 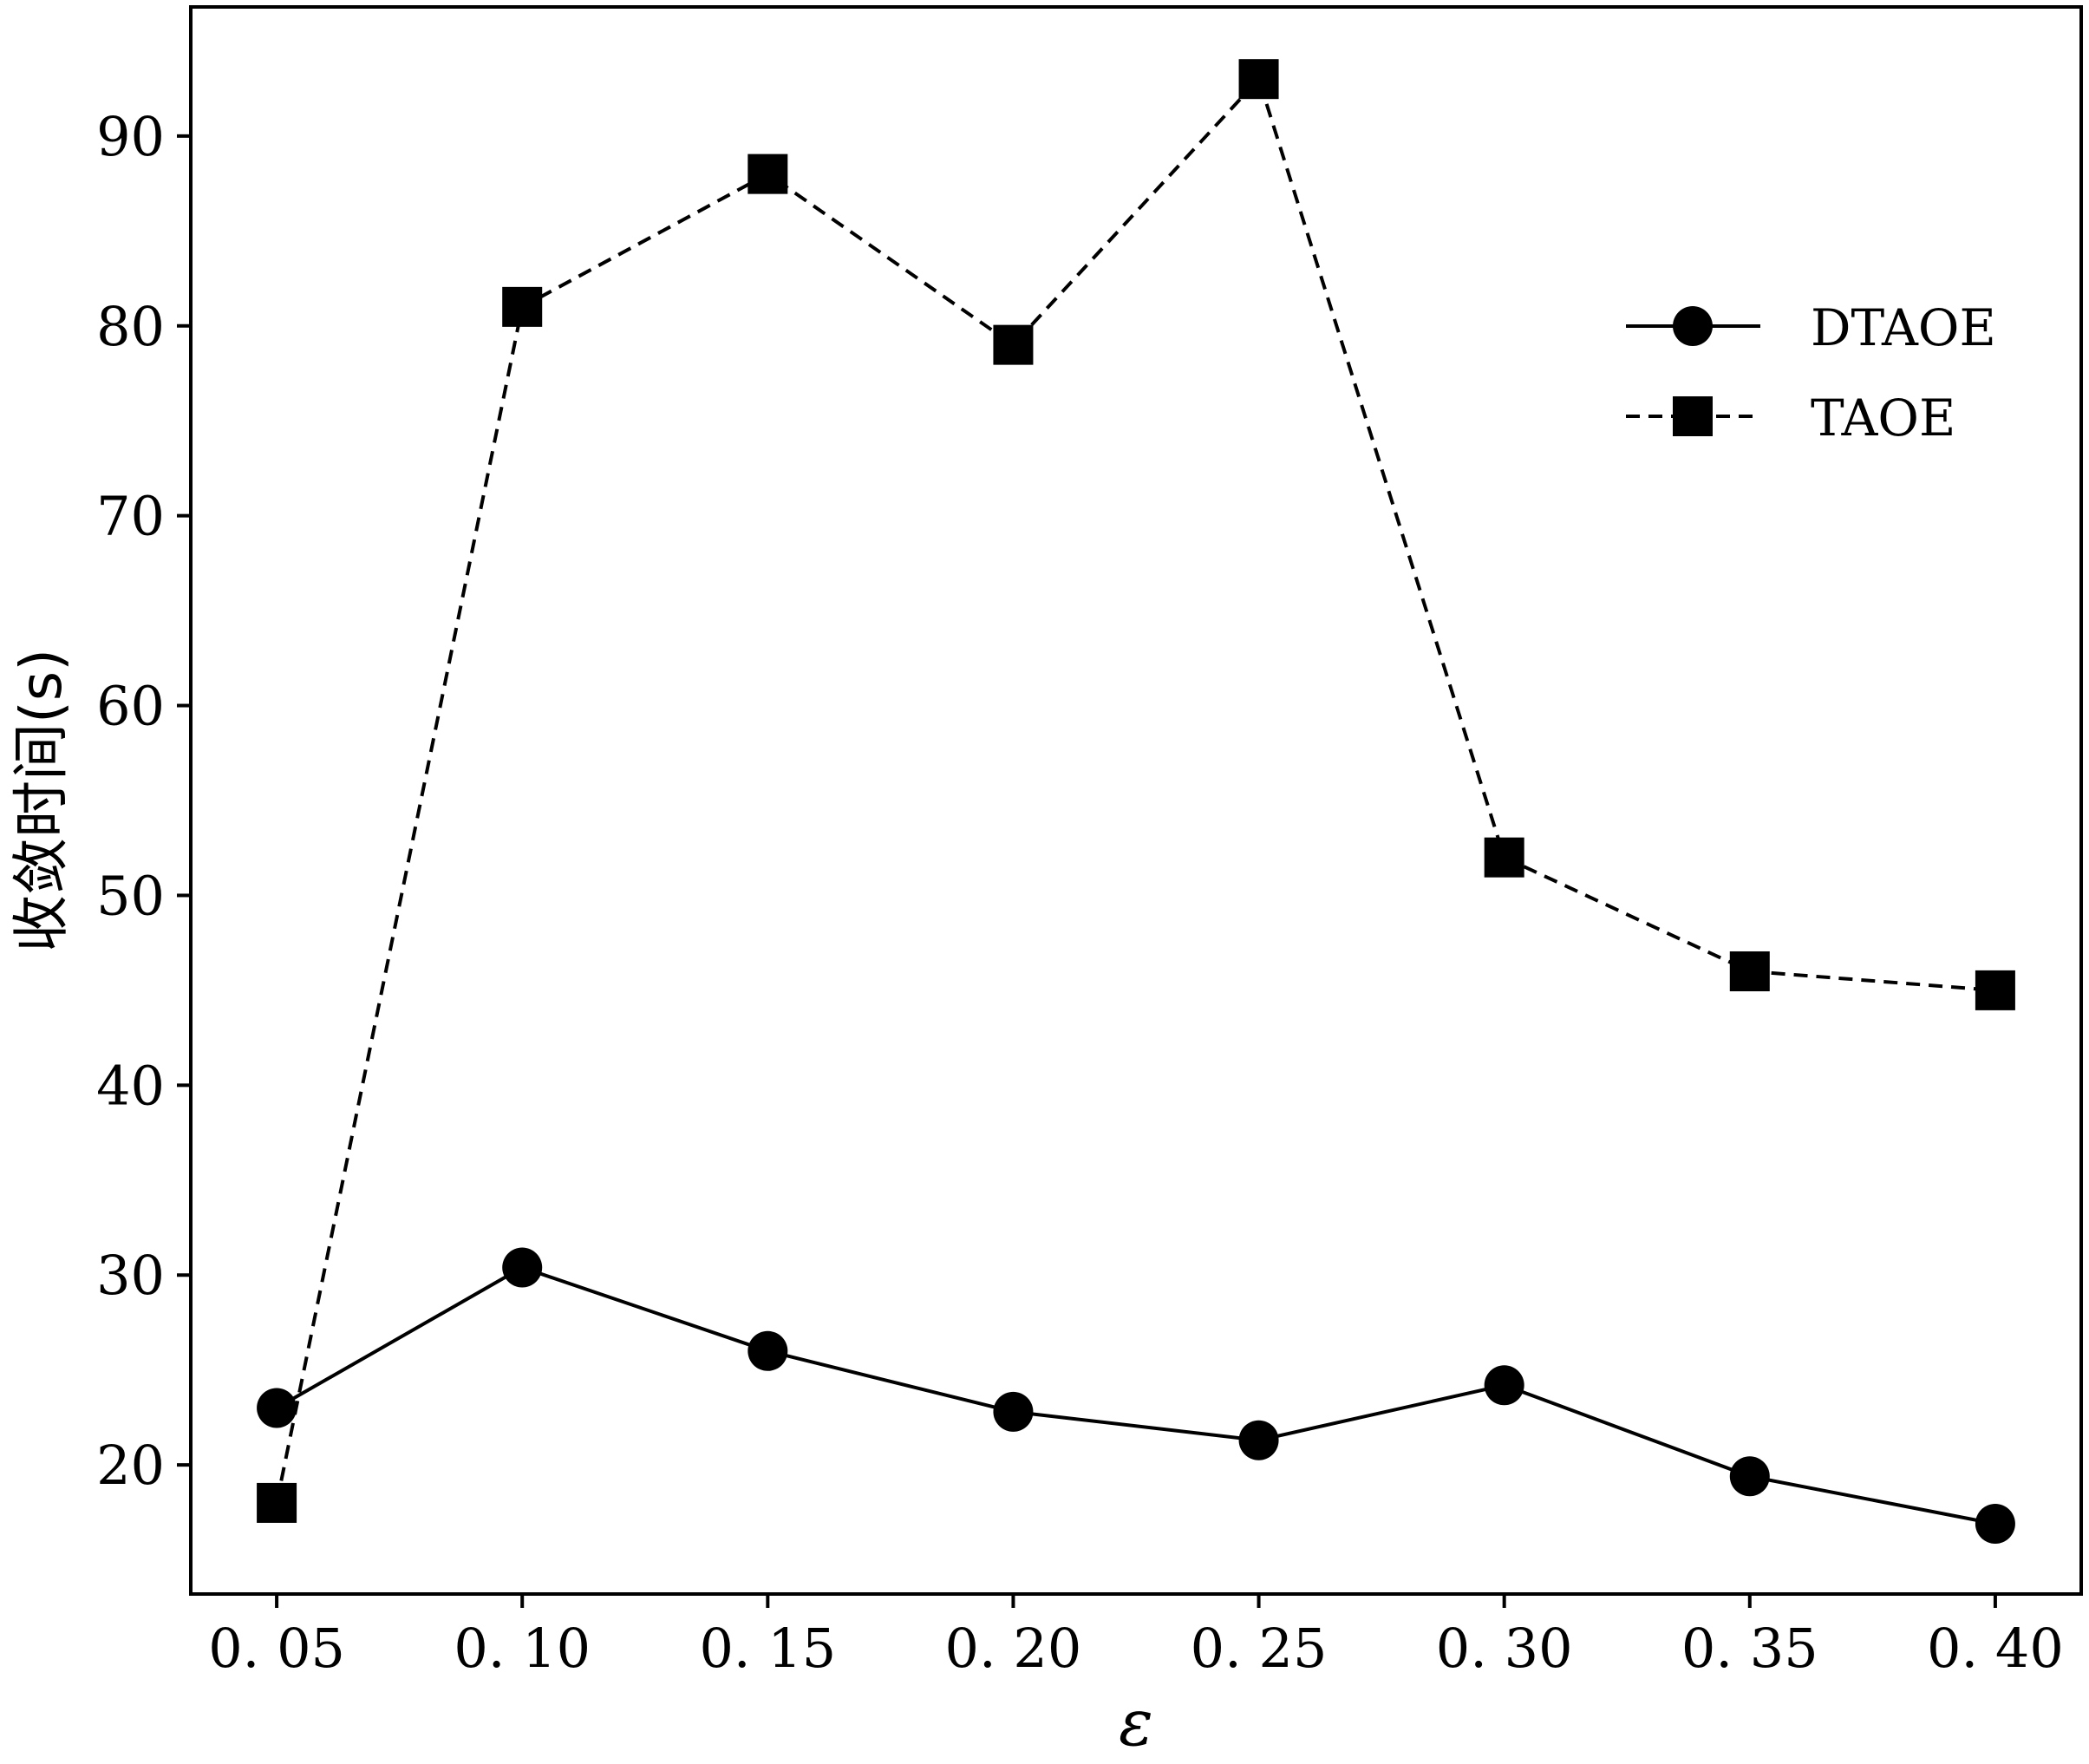 I want to click on x-tick-label: 0. 05, so click(x=276, y=1649).